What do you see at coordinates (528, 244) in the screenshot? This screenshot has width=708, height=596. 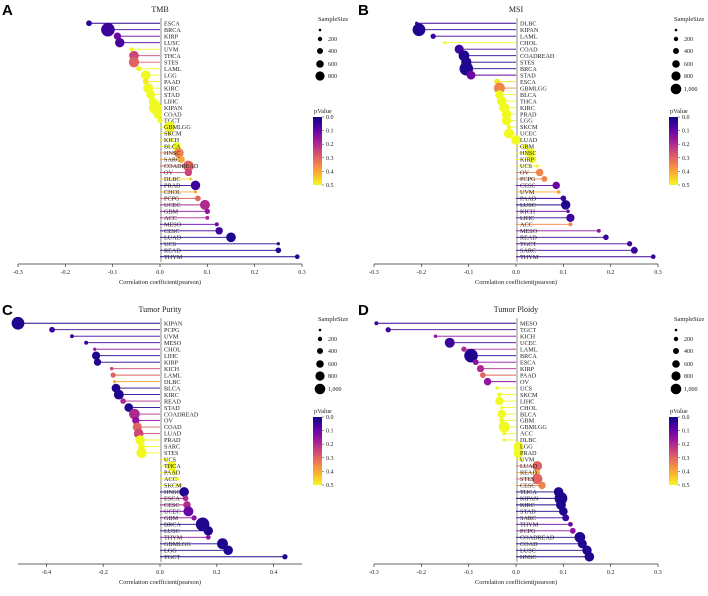 I see `category-label: TGCT` at bounding box center [528, 244].